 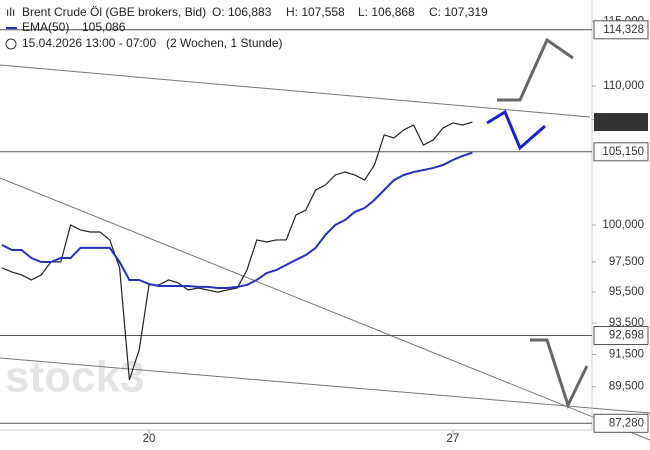 I want to click on date: 15.04.2026 13:00 - 07:00, so click(x=89, y=43).